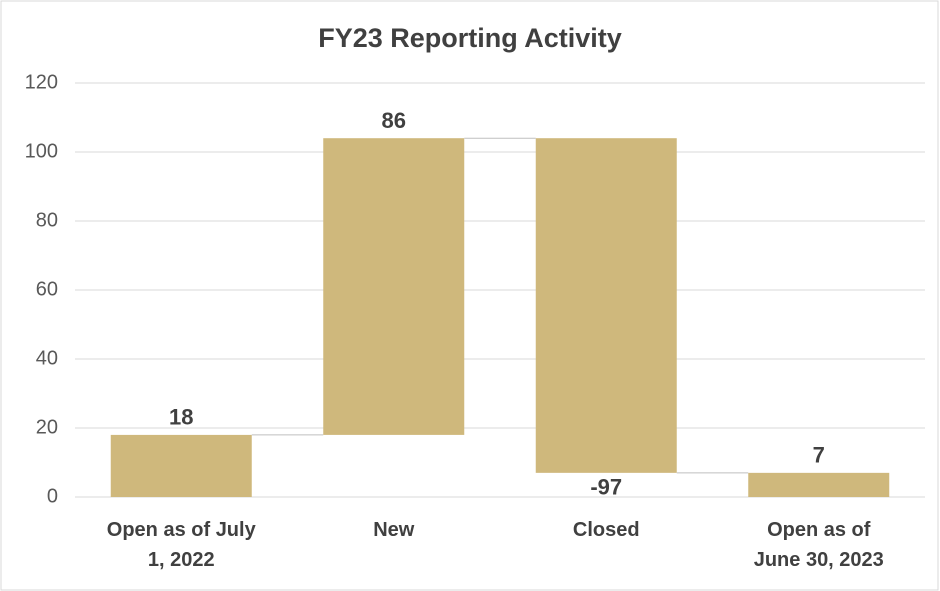  I want to click on x-tick-label-box: New, so click(394, 530).